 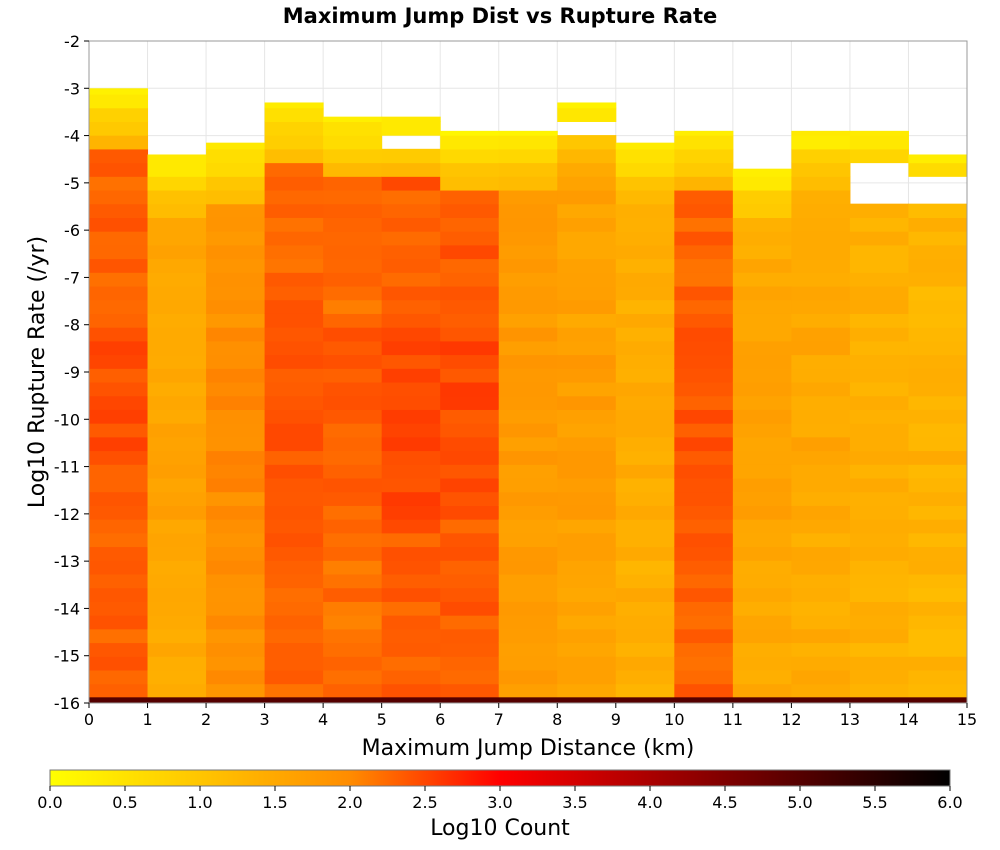 I want to click on x-tick-label: 12, so click(x=791, y=719).